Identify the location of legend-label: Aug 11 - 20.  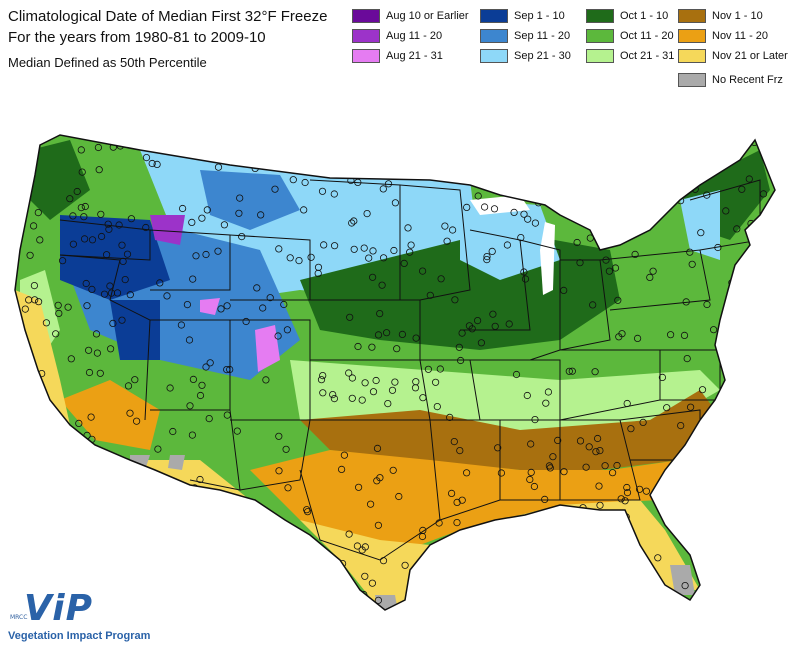
(414, 36).